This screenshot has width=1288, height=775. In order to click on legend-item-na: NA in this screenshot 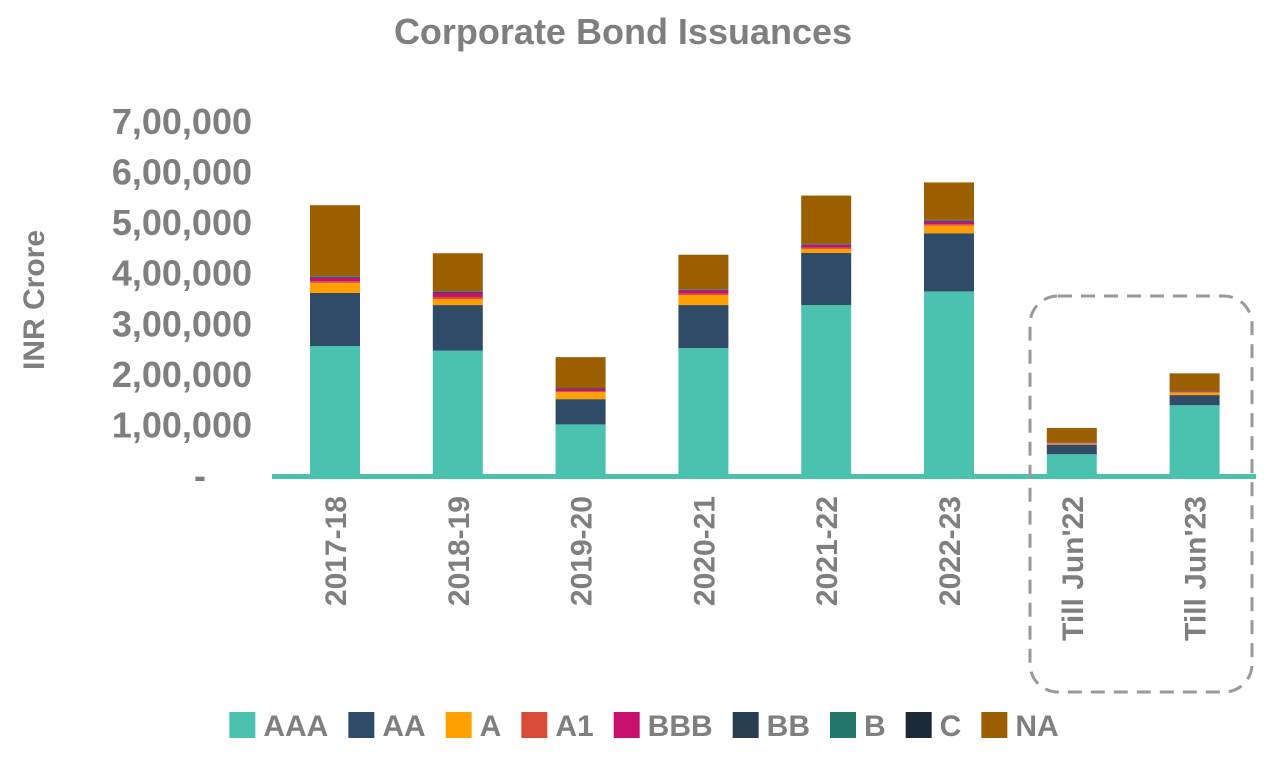, I will do `click(1020, 726)`.